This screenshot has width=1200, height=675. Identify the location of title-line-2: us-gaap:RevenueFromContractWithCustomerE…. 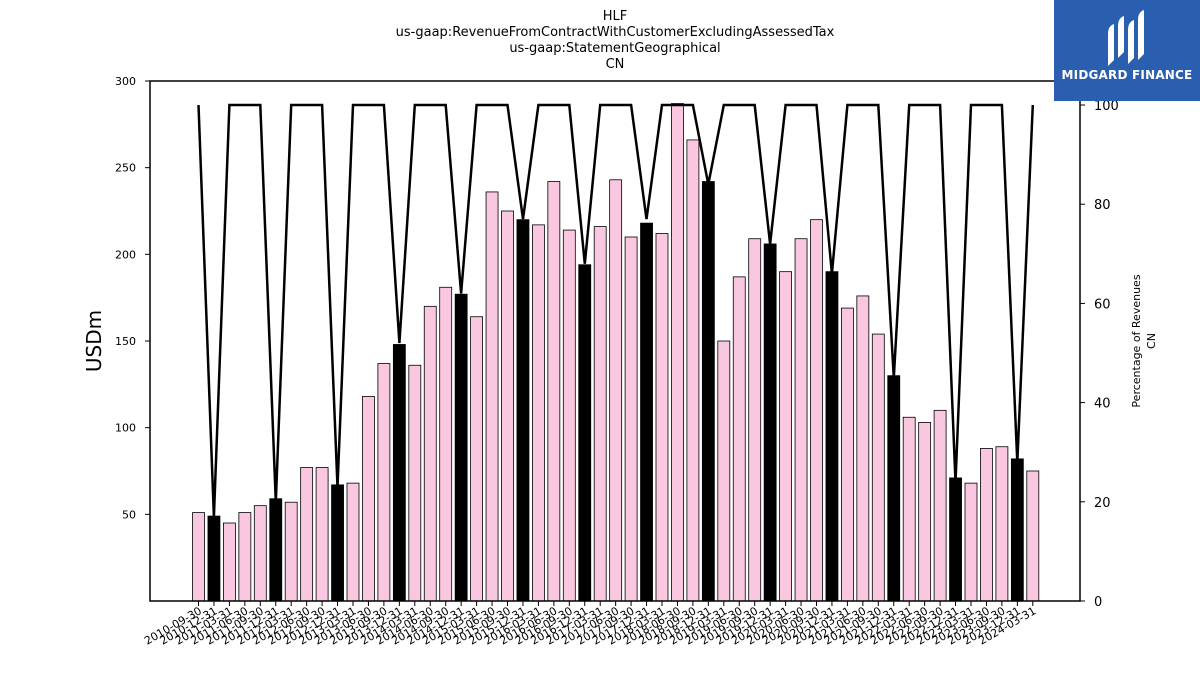
(615, 32).